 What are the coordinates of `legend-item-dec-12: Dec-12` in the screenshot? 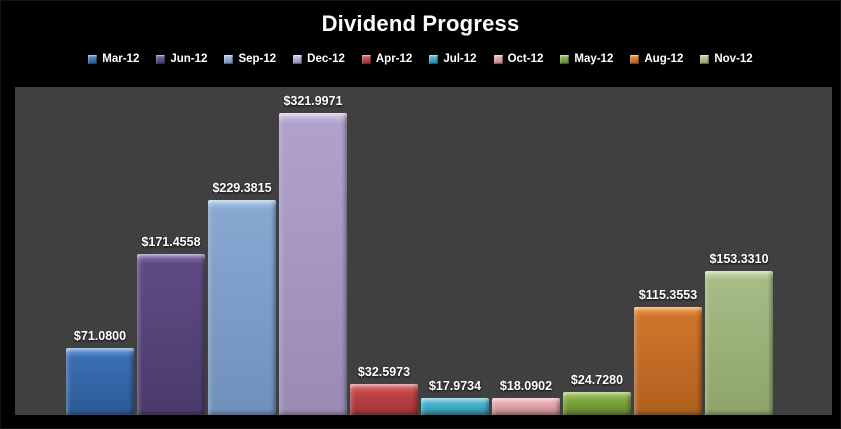 It's located at (319, 59).